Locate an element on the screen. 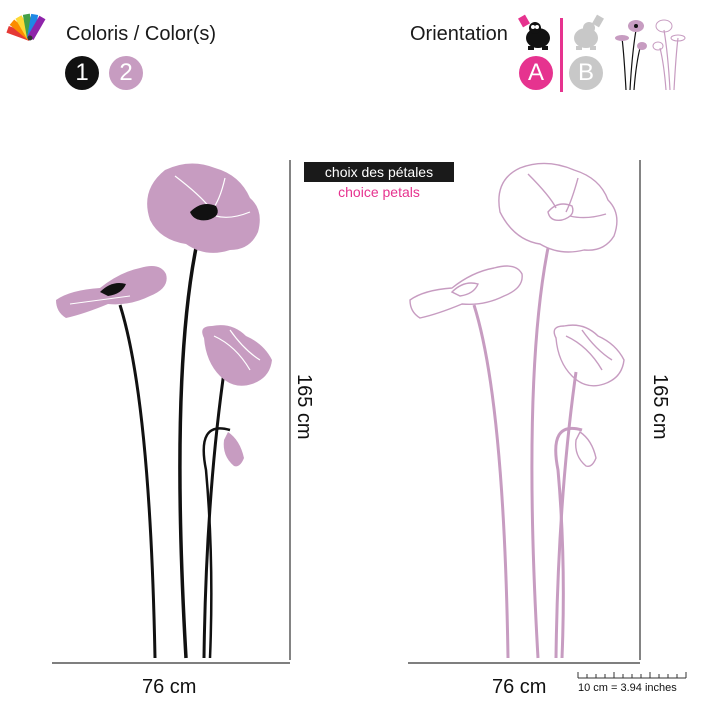  petal-choice-fr-badge: choix des pétales is located at coordinates (379, 172).